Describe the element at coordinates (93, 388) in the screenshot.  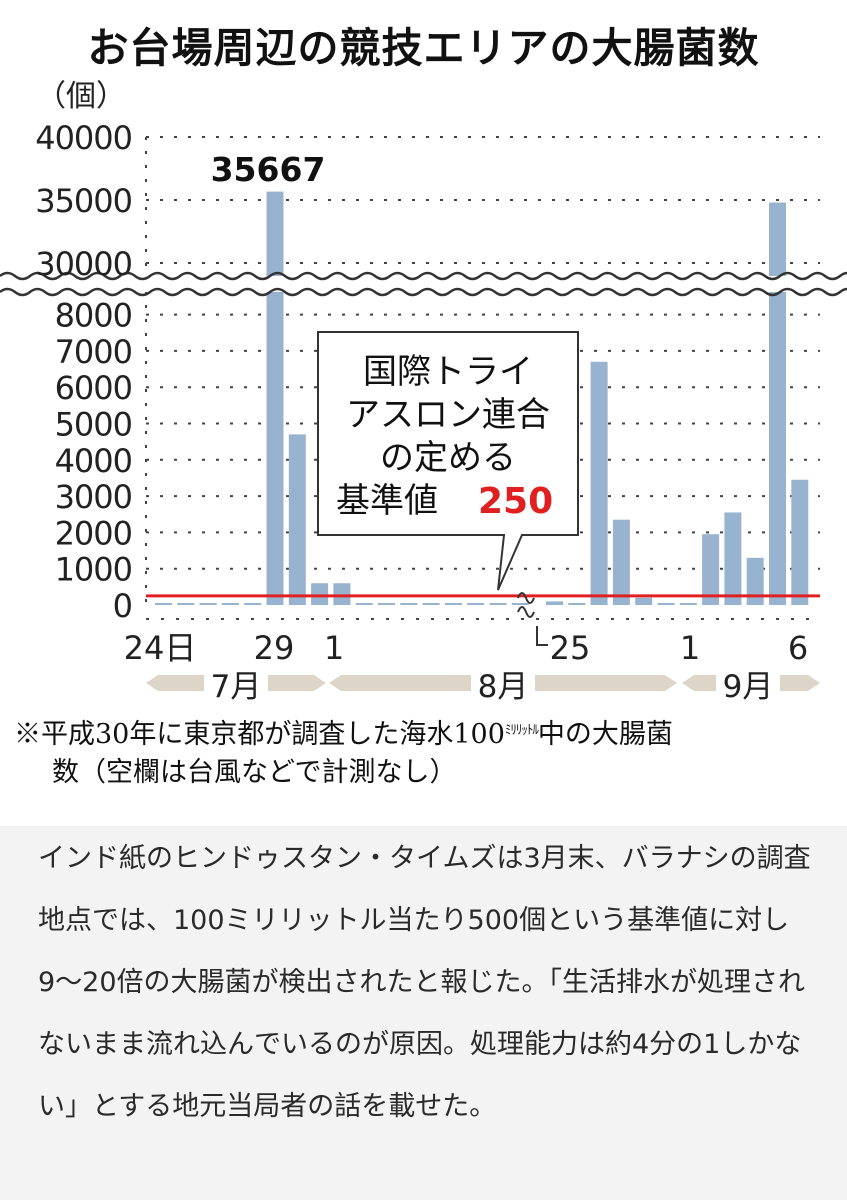
I see `y-tick-label: 6000` at that location.